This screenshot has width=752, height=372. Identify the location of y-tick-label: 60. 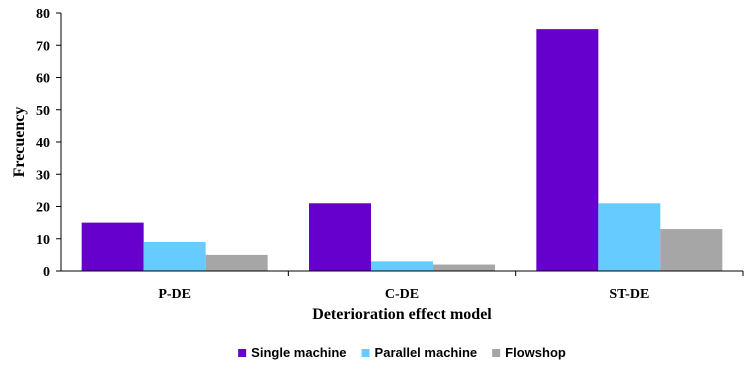
(43, 79).